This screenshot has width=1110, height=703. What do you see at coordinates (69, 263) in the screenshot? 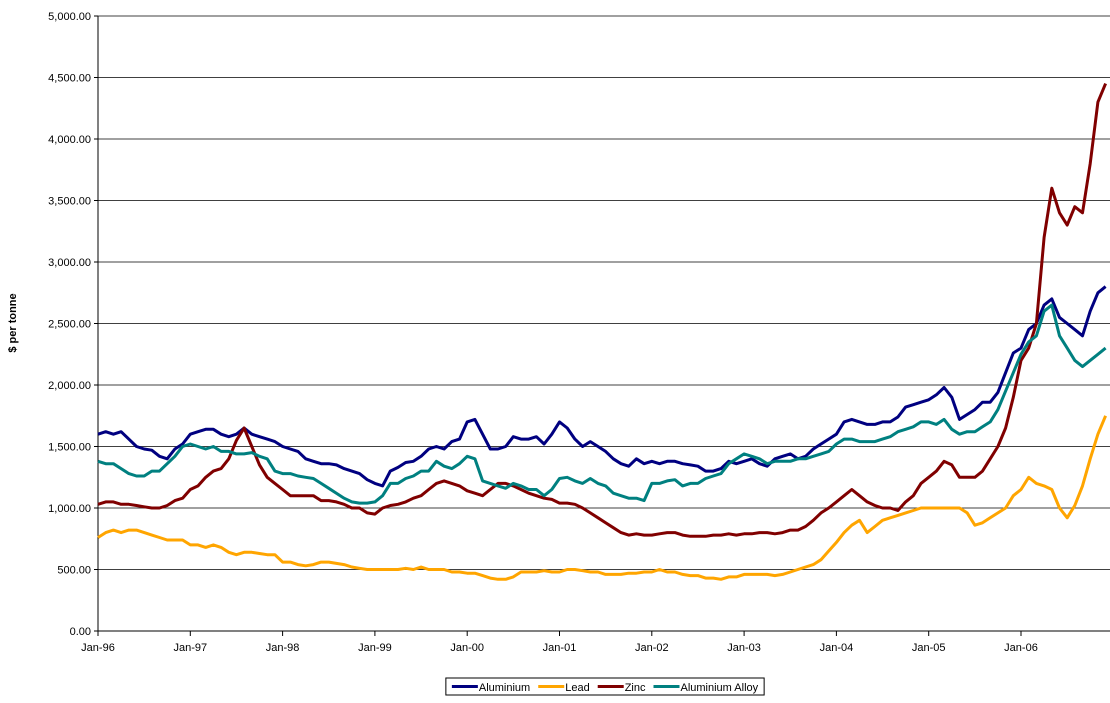
I see `y-tick-label: 3,000.00` at bounding box center [69, 263].